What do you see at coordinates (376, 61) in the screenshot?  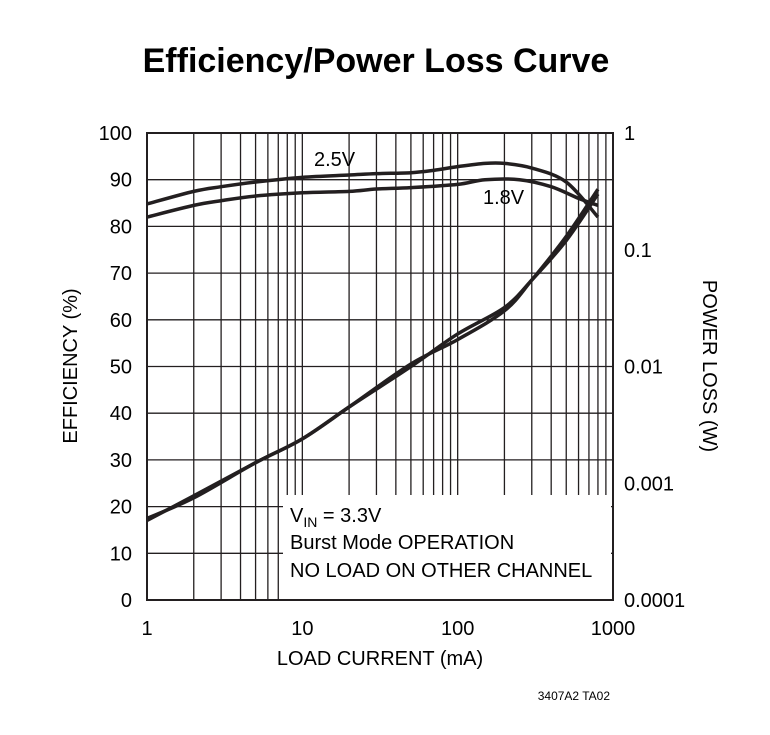 I see `chart-title: Efficiency/Power Loss Curve` at bounding box center [376, 61].